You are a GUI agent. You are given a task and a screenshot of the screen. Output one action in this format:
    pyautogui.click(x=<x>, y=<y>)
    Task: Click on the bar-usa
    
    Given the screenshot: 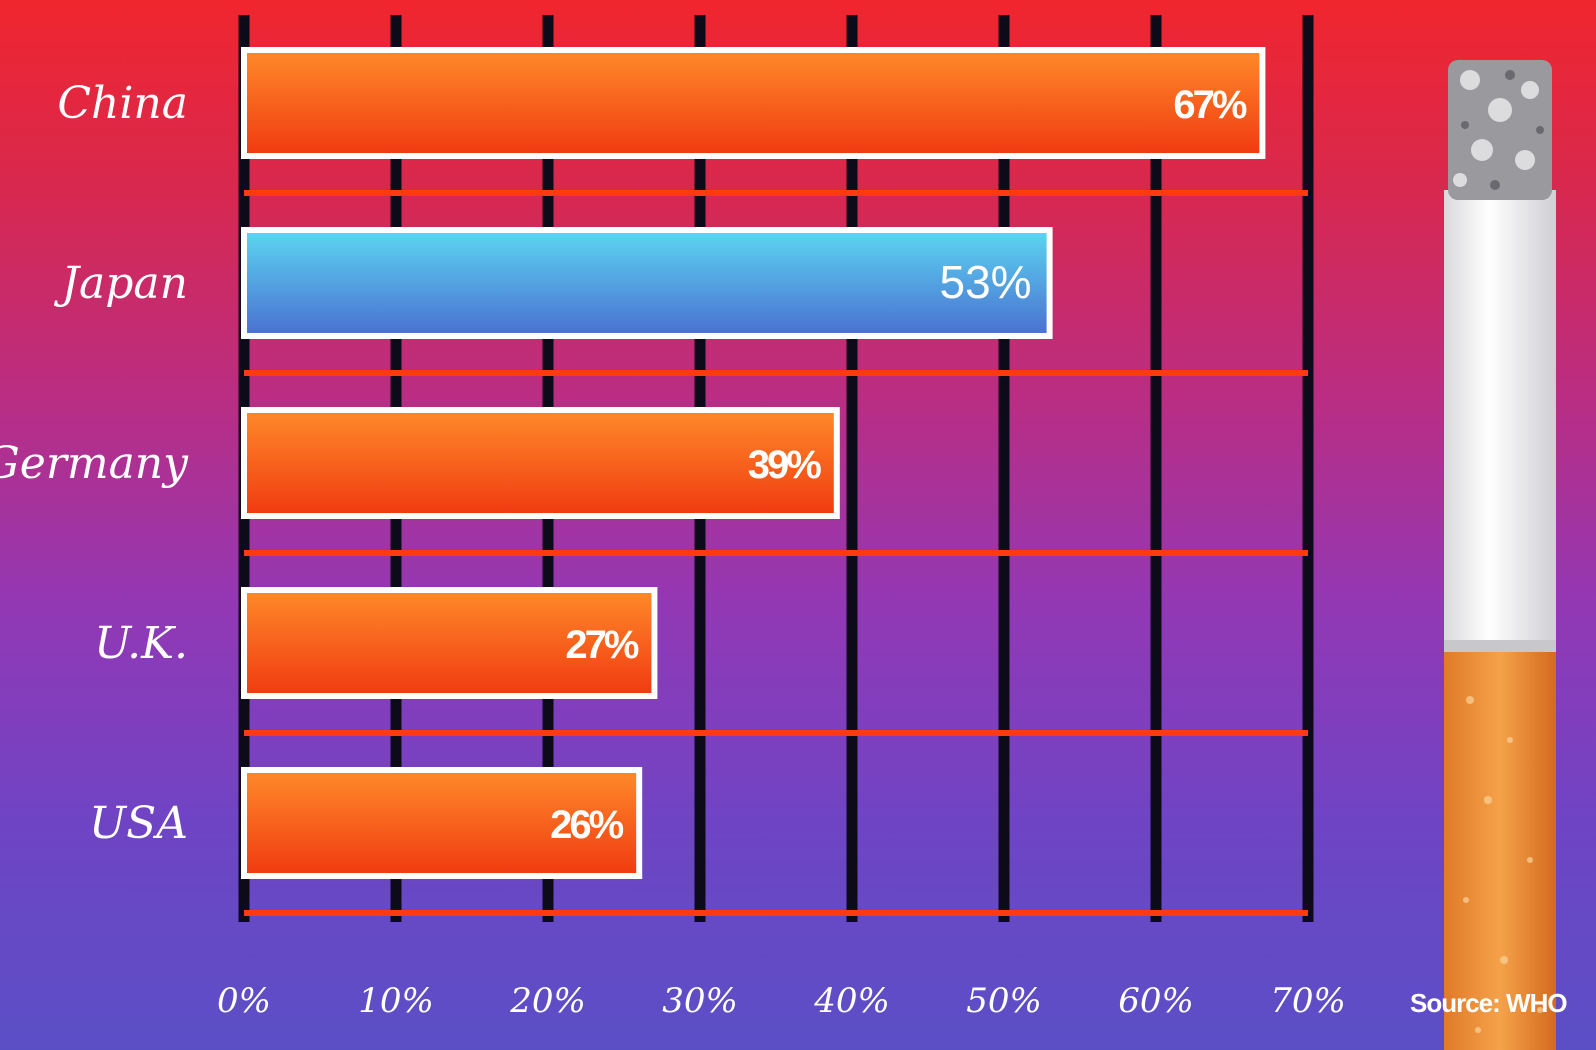 What is the action you would take?
    pyautogui.click(x=442, y=823)
    